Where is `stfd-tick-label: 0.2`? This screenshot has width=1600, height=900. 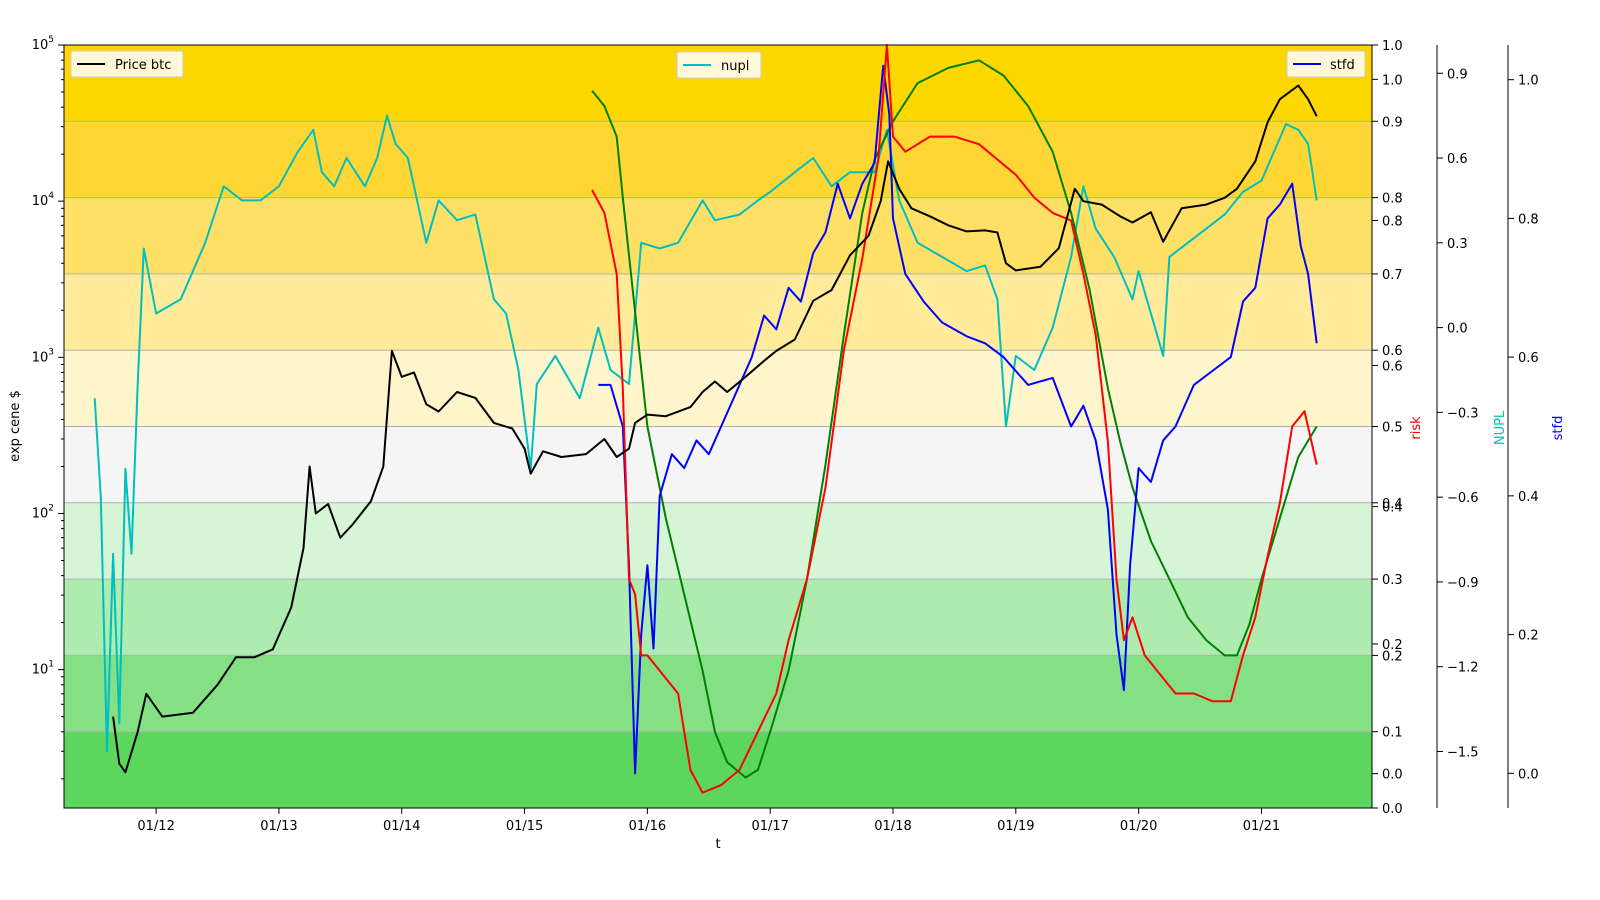 stfd-tick-label: 0.2 is located at coordinates (1528, 636).